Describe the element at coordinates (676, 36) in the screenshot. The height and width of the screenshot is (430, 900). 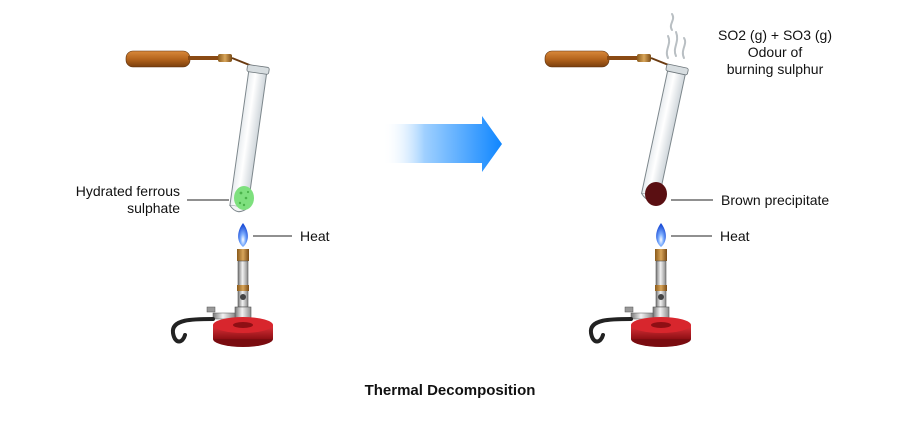
I see `fumes` at that location.